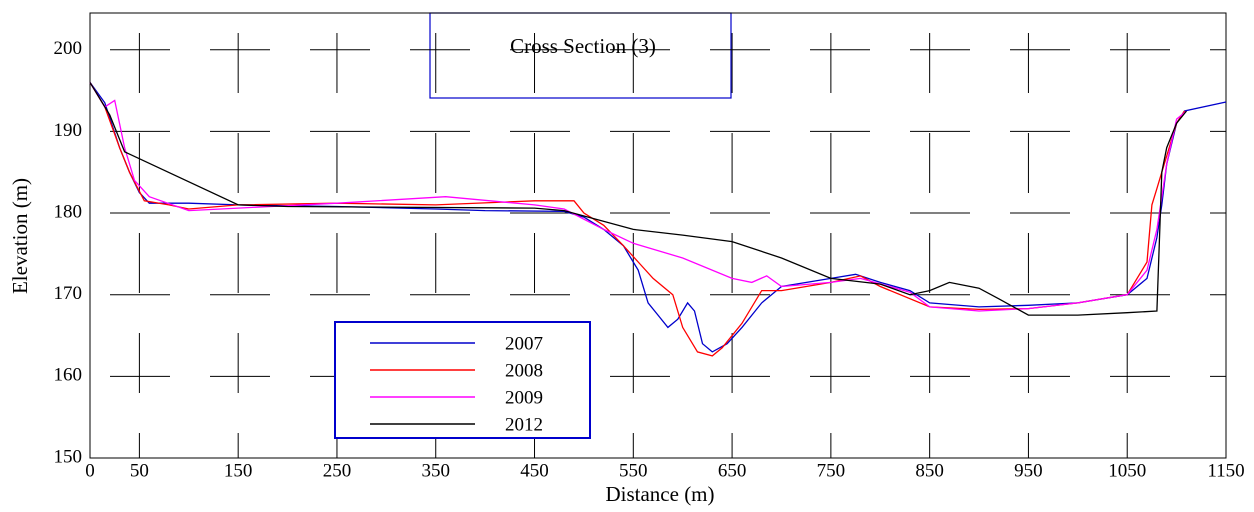 The image size is (1254, 512). What do you see at coordinates (68, 456) in the screenshot?
I see `y-tick-label: 150` at bounding box center [68, 456].